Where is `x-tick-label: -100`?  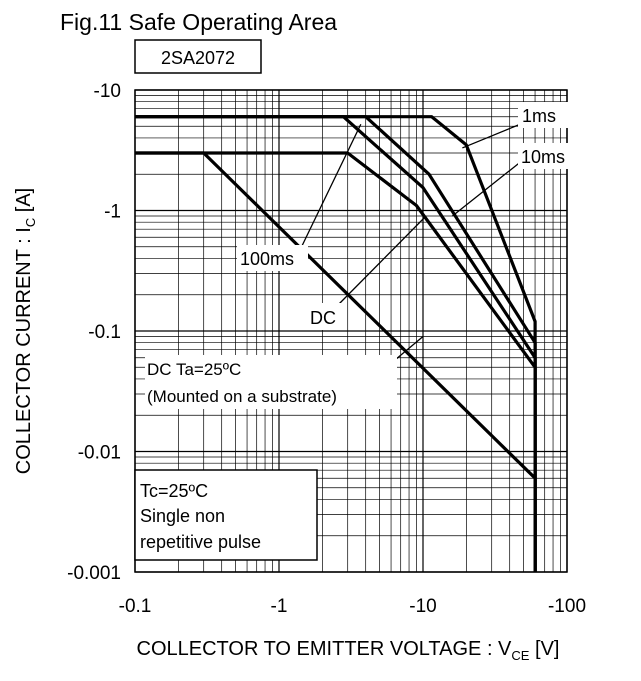 x-tick-label: -100 is located at coordinates (567, 606).